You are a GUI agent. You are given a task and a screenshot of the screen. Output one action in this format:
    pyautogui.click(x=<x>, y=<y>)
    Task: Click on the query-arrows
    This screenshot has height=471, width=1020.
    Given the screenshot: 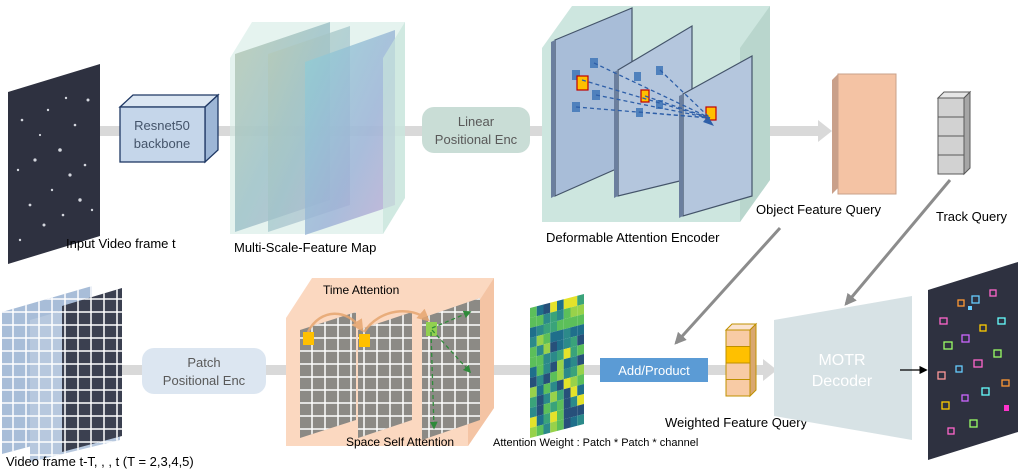 What is the action you would take?
    pyautogui.click(x=813, y=262)
    